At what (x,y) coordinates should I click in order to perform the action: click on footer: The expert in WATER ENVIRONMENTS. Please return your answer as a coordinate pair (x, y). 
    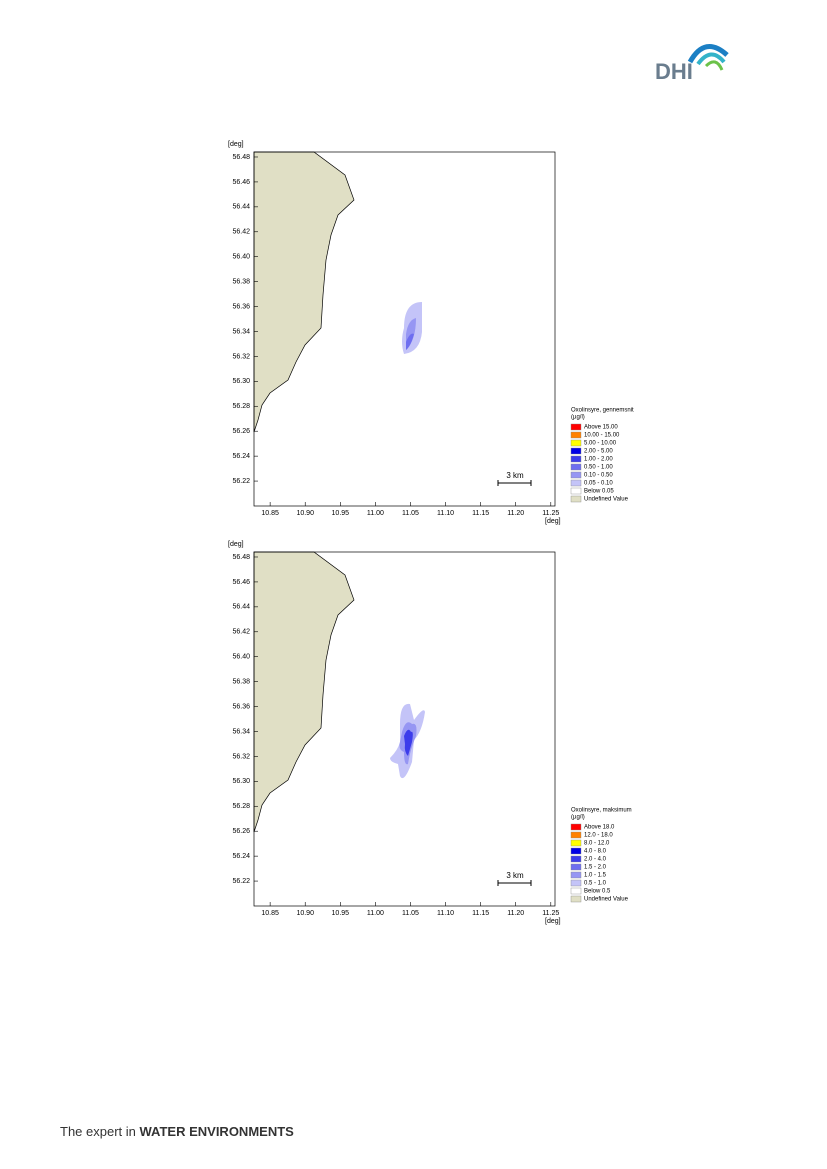
    Looking at the image, I should click on (177, 1131).